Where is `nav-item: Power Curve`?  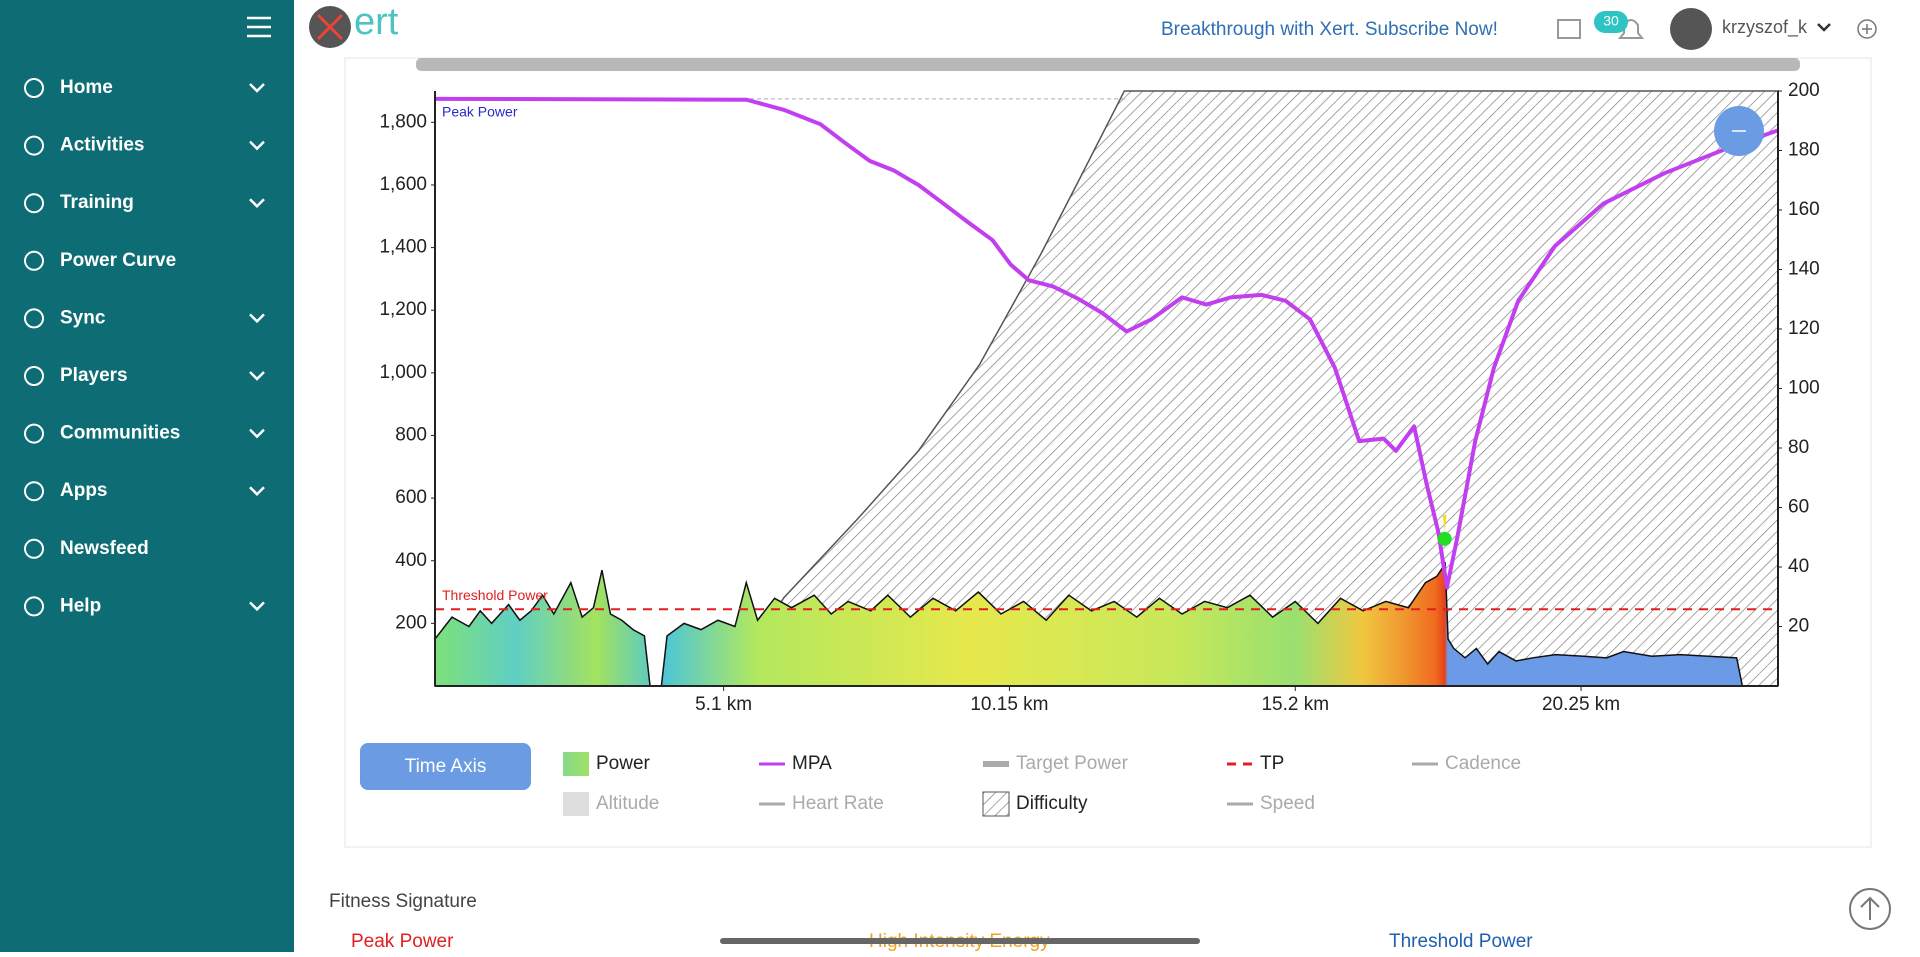
nav-item: Power Curve is located at coordinates (100, 260).